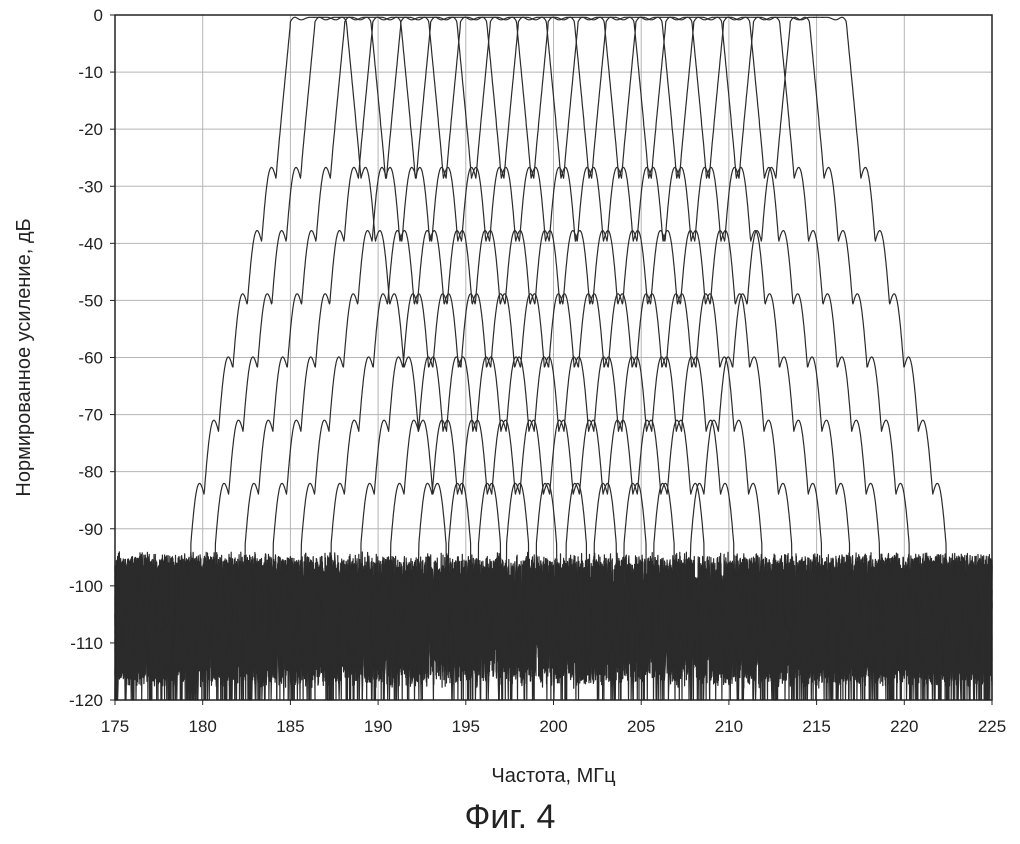 This screenshot has width=1020, height=844. What do you see at coordinates (90, 186) in the screenshot?
I see `y-tick-label: -30` at bounding box center [90, 186].